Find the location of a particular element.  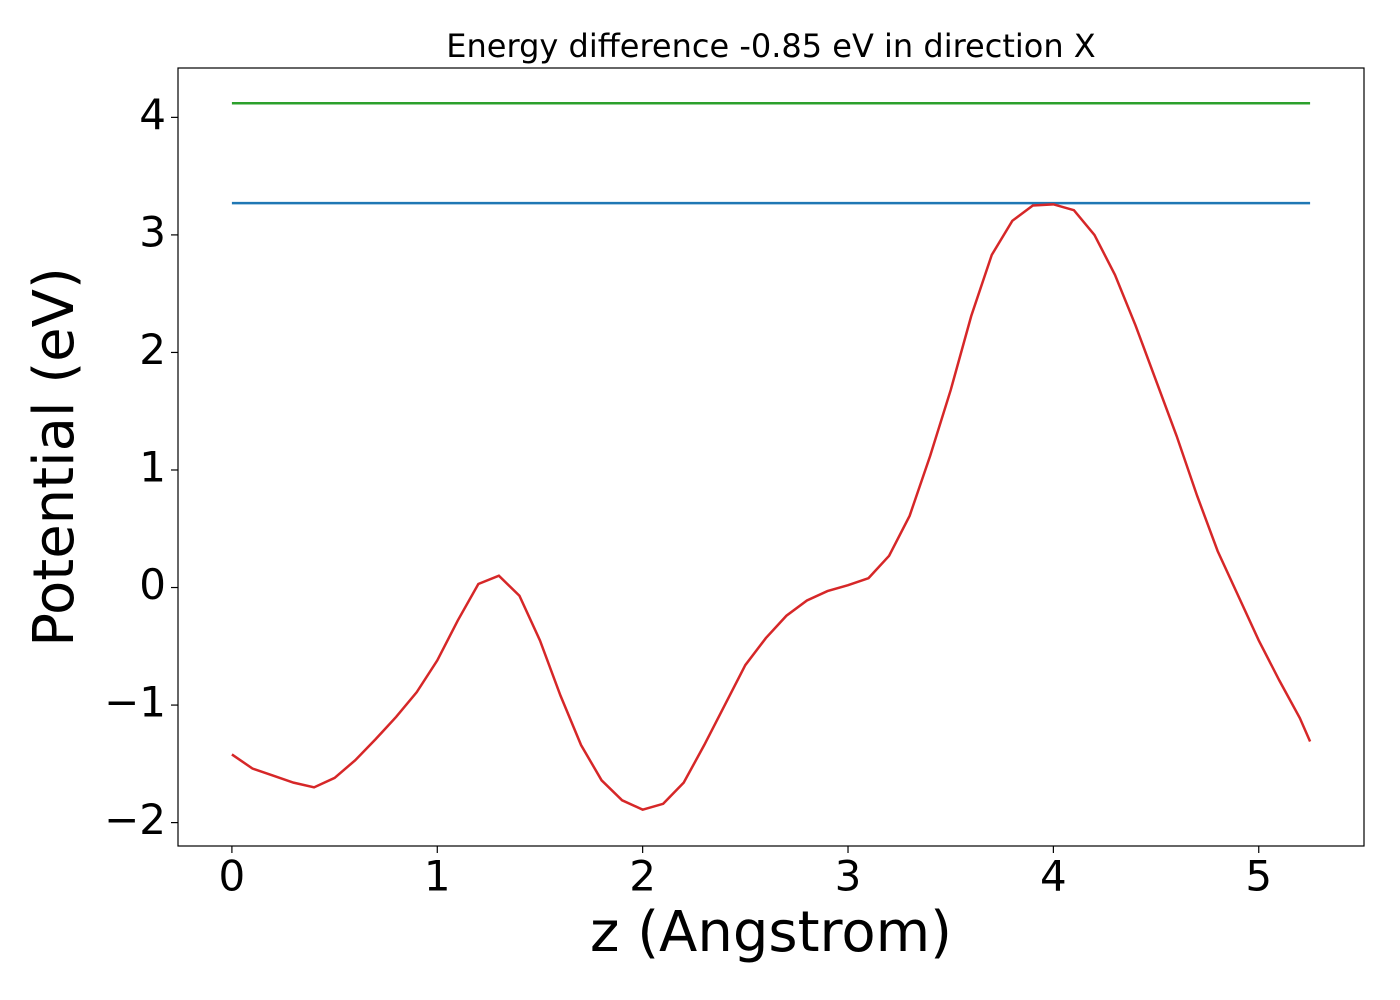

x-tick-label: 1 is located at coordinates (437, 876).